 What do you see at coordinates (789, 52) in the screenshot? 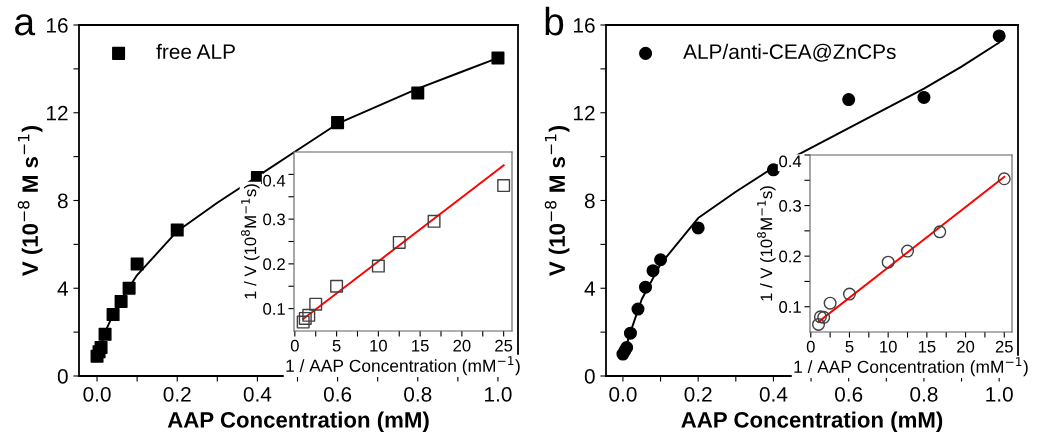
I see `legend-label: ALP/anti-CEA@ZnCPs` at bounding box center [789, 52].